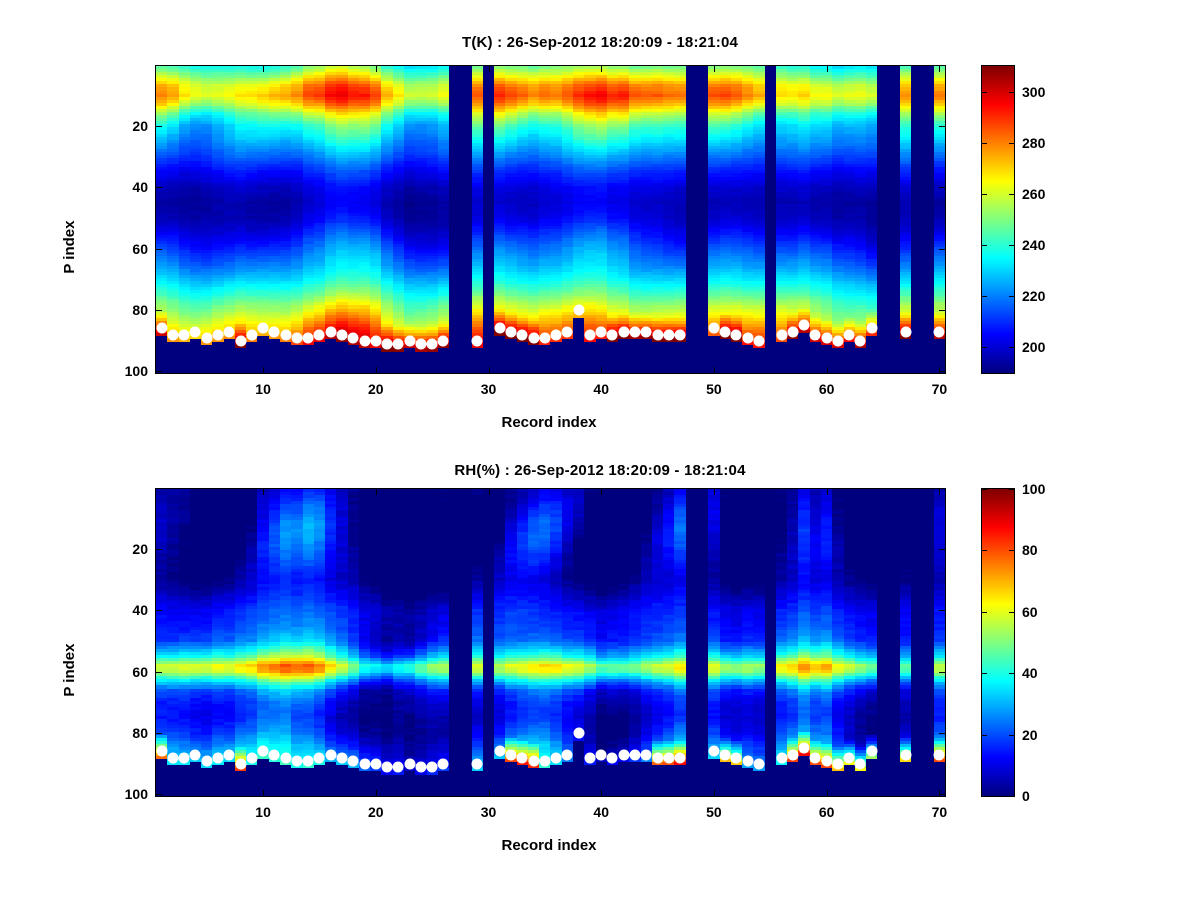 The image size is (1200, 900). Describe the element at coordinates (136, 371) in the screenshot. I see `y-tick-label: 100` at that location.